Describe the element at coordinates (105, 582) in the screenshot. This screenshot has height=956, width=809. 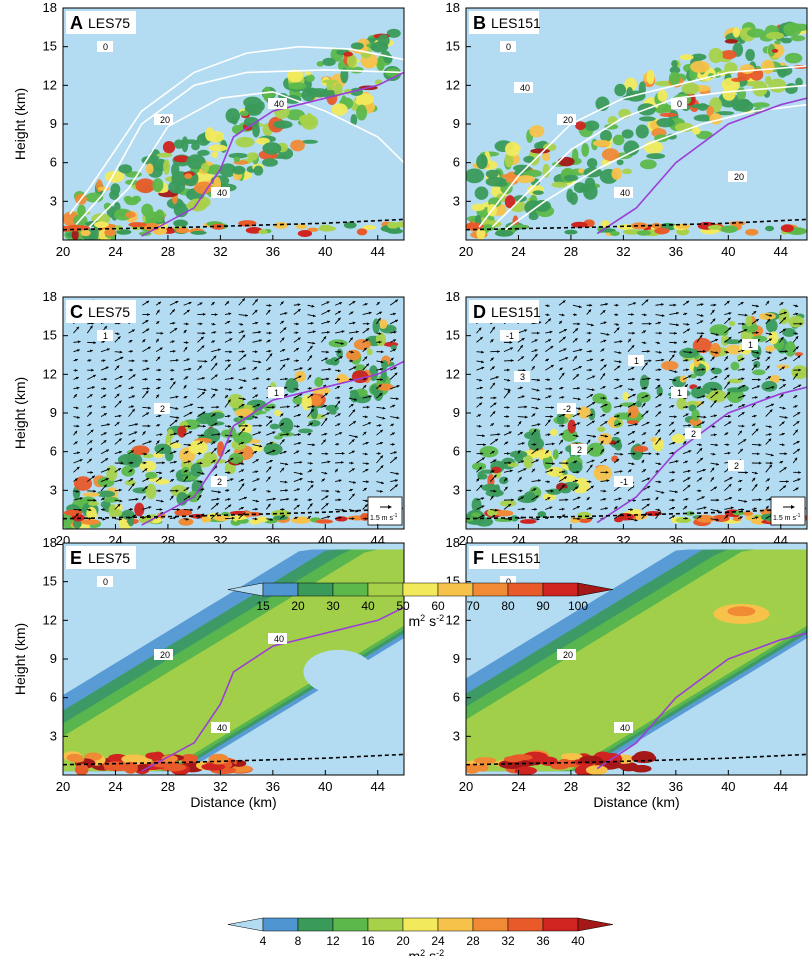
I see `contour-label: 0` at that location.